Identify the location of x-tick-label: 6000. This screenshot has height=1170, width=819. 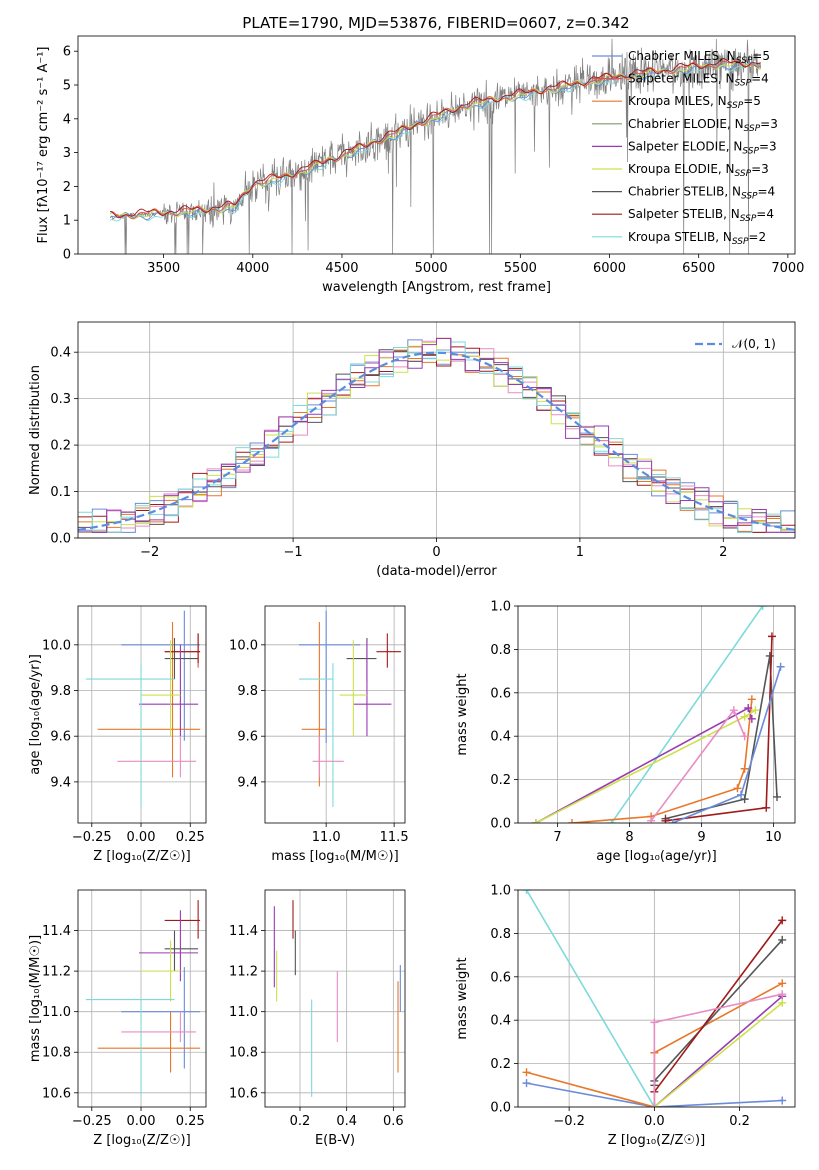
(609, 268).